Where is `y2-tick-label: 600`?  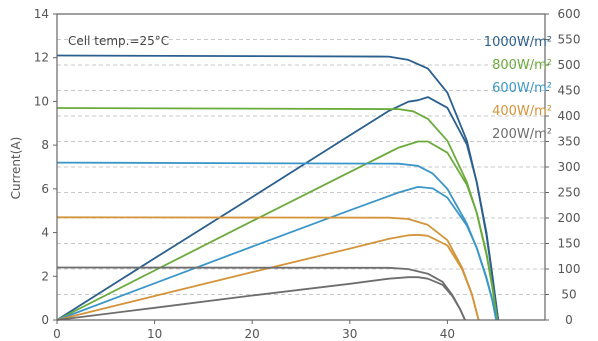 y2-tick-label: 600 is located at coordinates (569, 14).